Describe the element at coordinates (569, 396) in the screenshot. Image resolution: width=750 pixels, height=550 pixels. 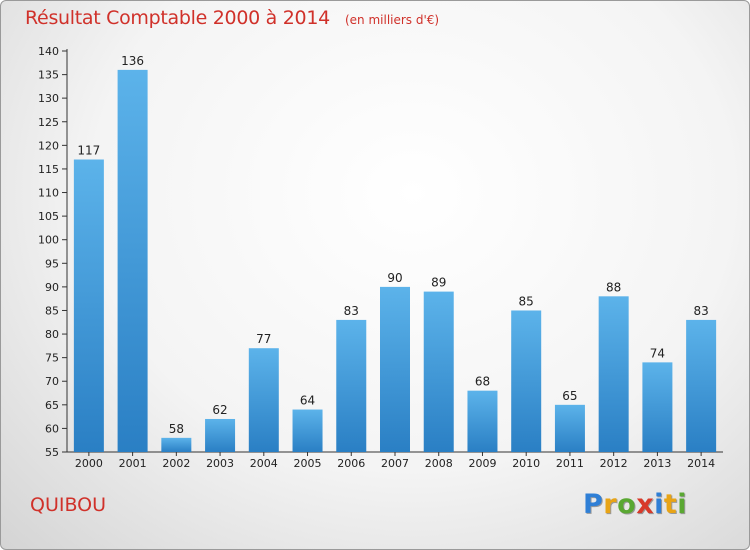
I see `bar-value-label: 65` at that location.